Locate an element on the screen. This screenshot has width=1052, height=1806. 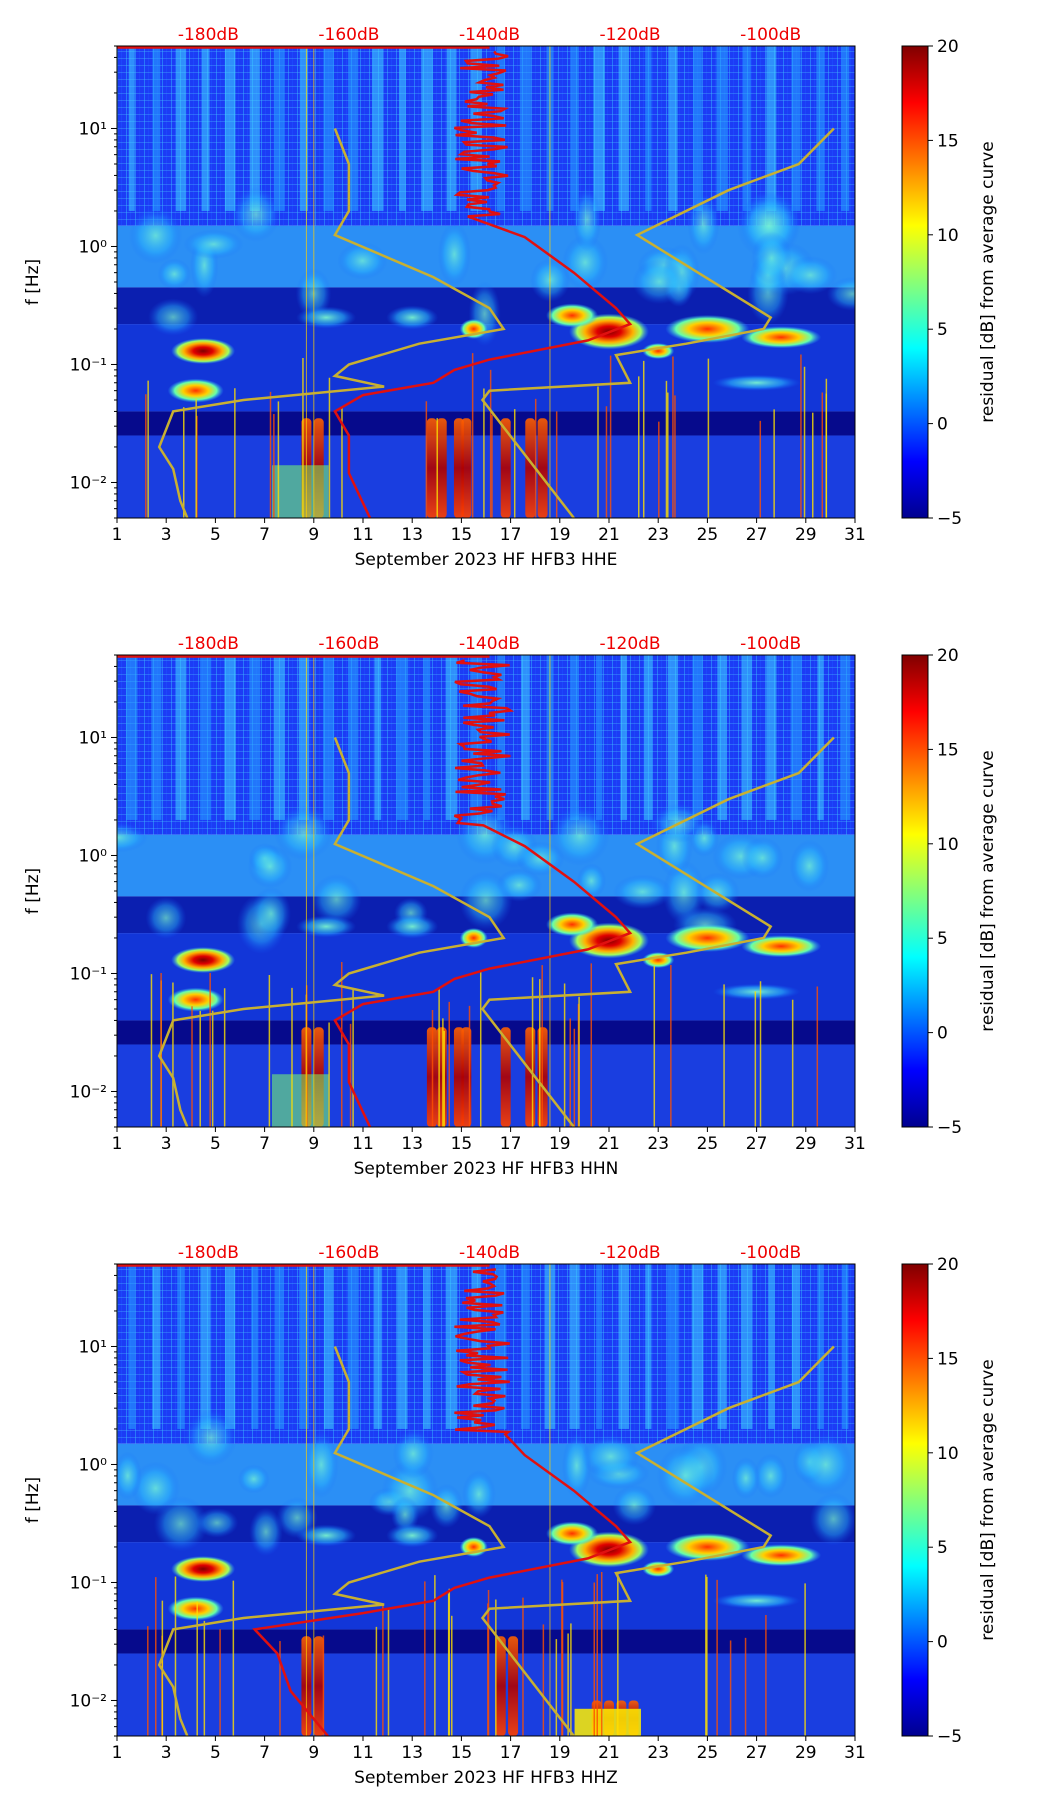
colorbar-tick-label: −5 is located at coordinates (949, 519).